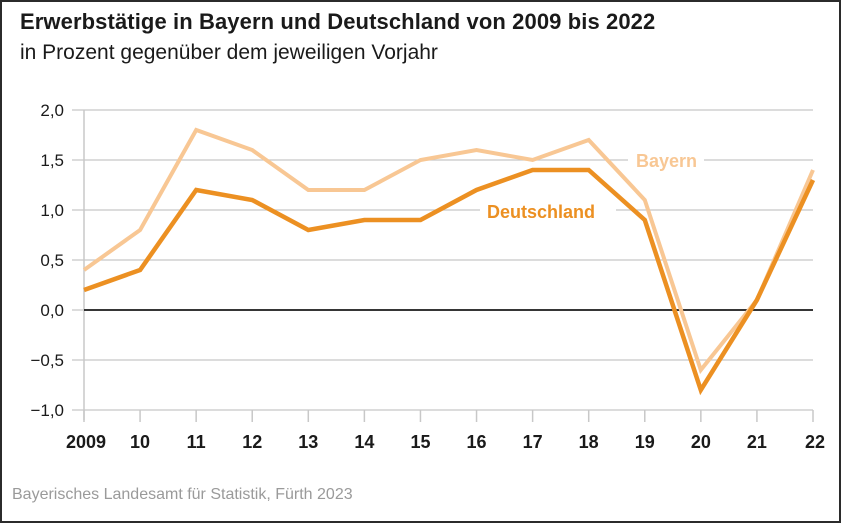 This screenshot has width=841, height=523. Describe the element at coordinates (308, 442) in the screenshot. I see `x-tick-label: 13` at that location.